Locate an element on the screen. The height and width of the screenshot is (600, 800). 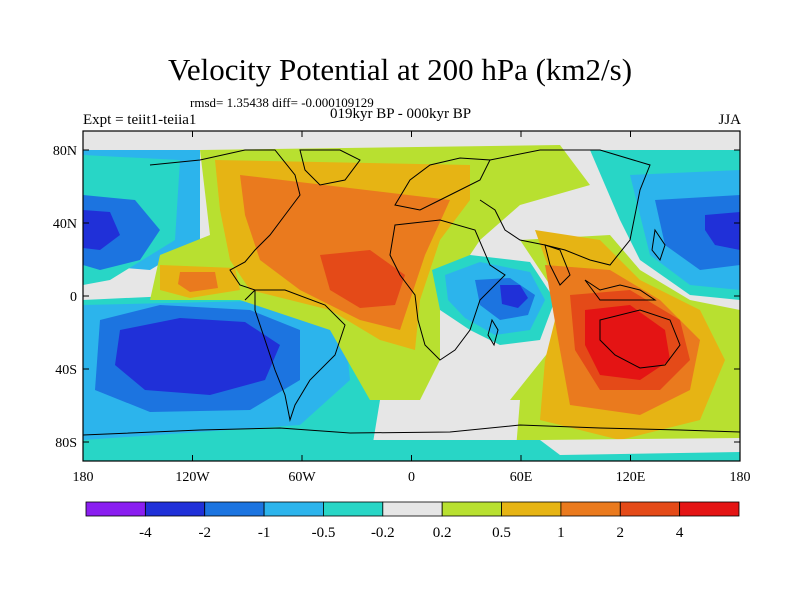
negative-region-west-pacific is located at coordinates (665, 225).